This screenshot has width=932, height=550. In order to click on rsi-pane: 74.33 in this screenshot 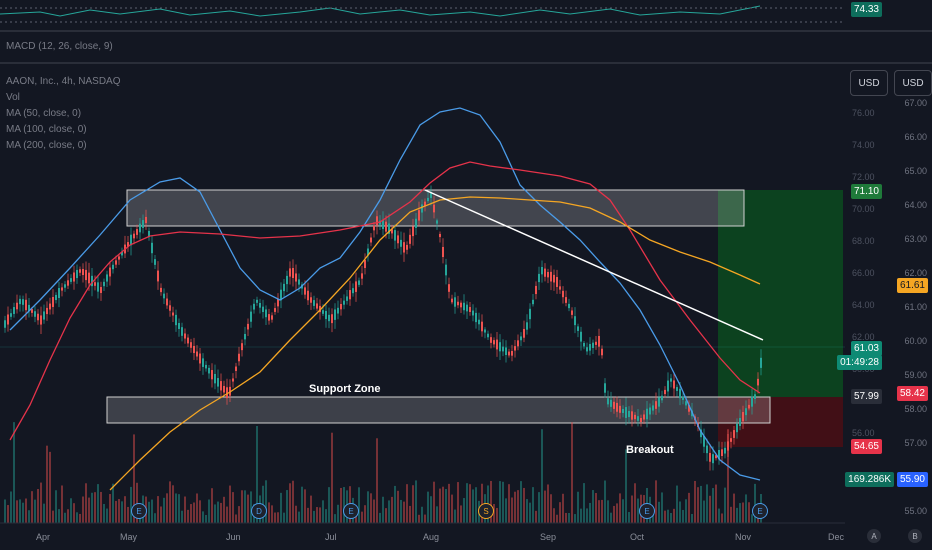, I will do `click(466, 15)`.